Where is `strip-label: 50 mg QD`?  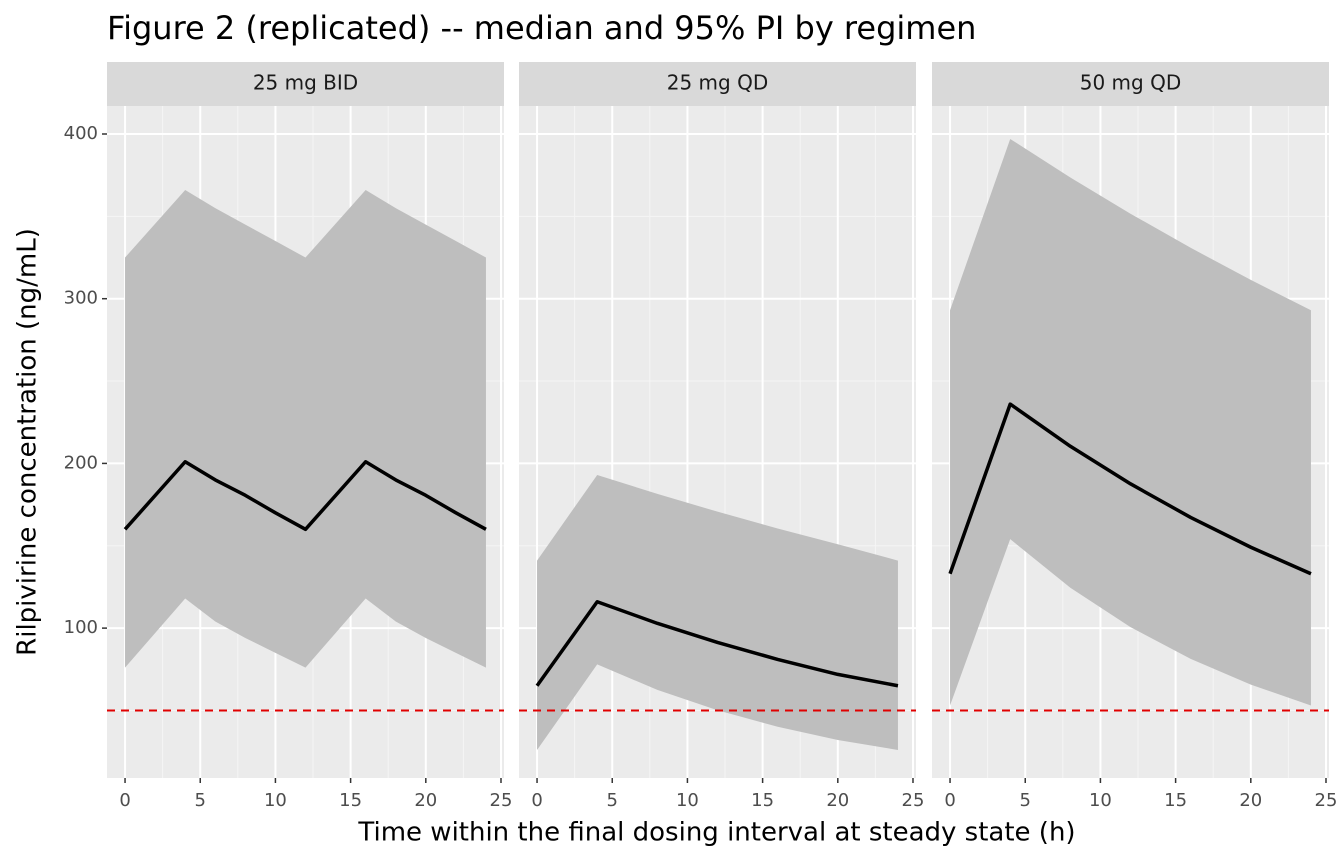
strip-label: 50 mg QD is located at coordinates (1130, 83).